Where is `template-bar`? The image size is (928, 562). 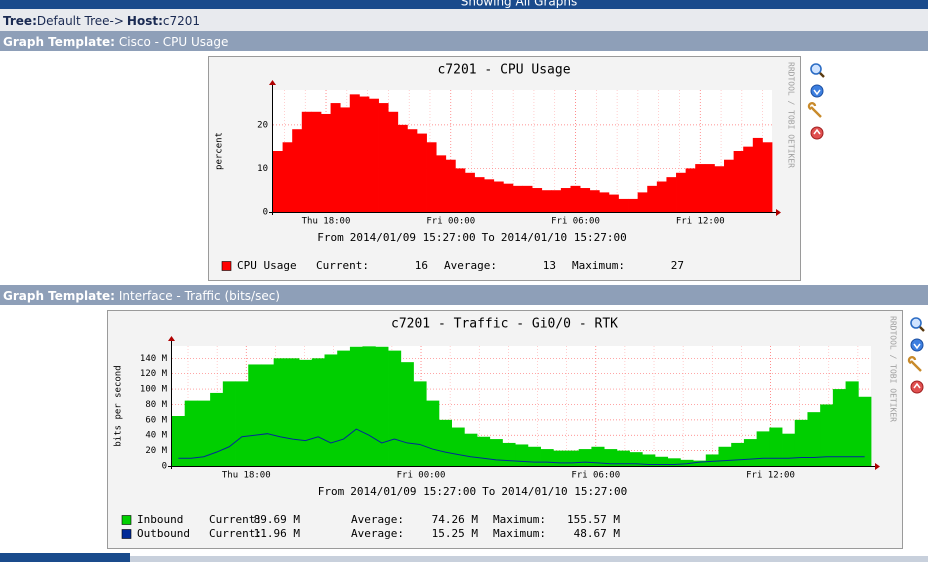
template-bar is located at coordinates (464, 41).